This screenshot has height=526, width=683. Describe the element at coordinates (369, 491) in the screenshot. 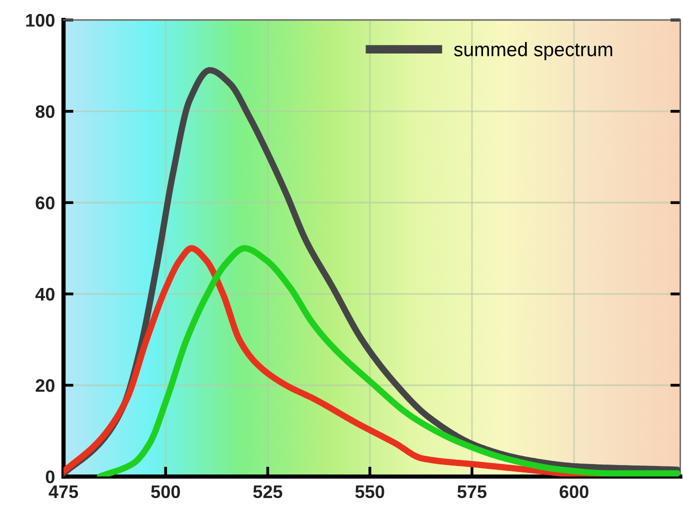

I see `x-tick-label: 550` at that location.